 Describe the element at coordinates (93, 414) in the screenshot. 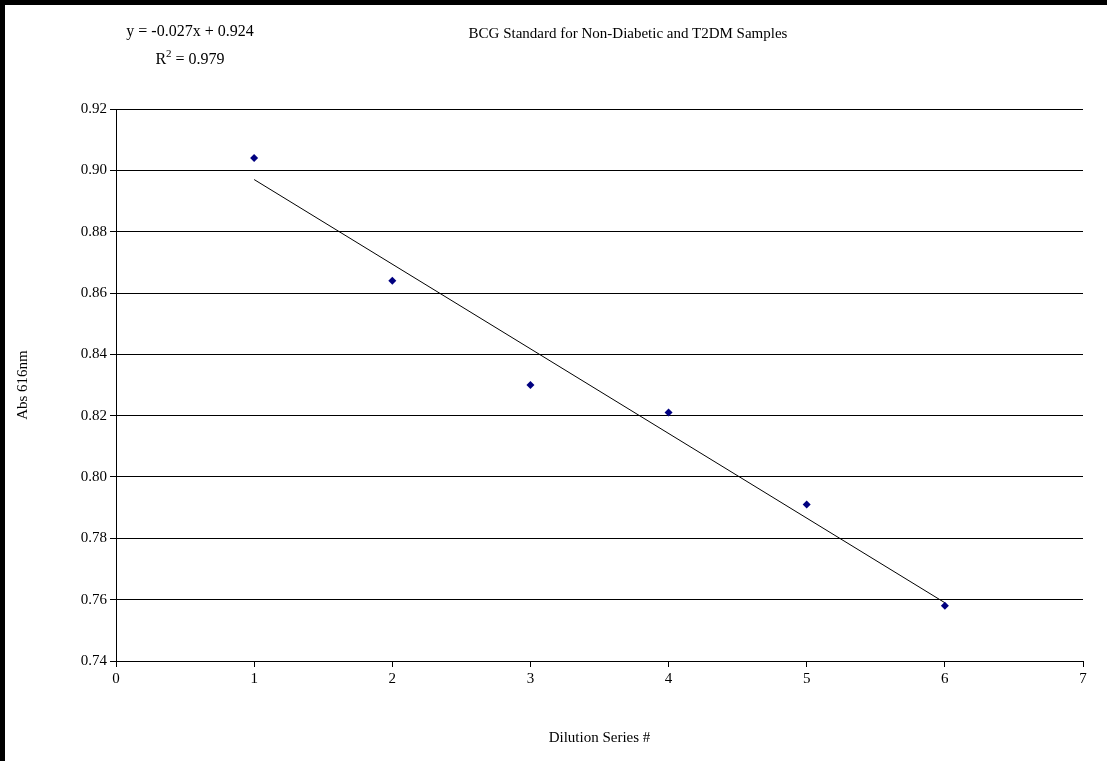

I see `y-tick-label: 0.82` at that location.